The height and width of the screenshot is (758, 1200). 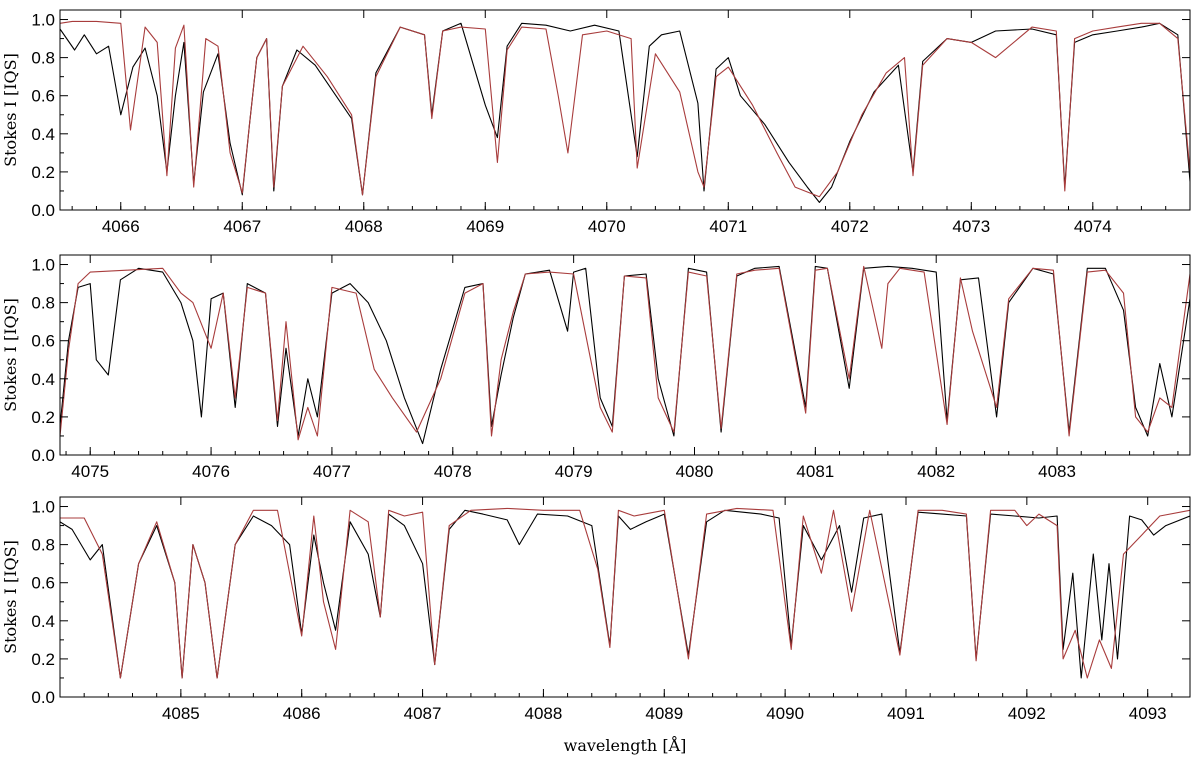 I want to click on x-tick-label: 4071, so click(x=728, y=226).